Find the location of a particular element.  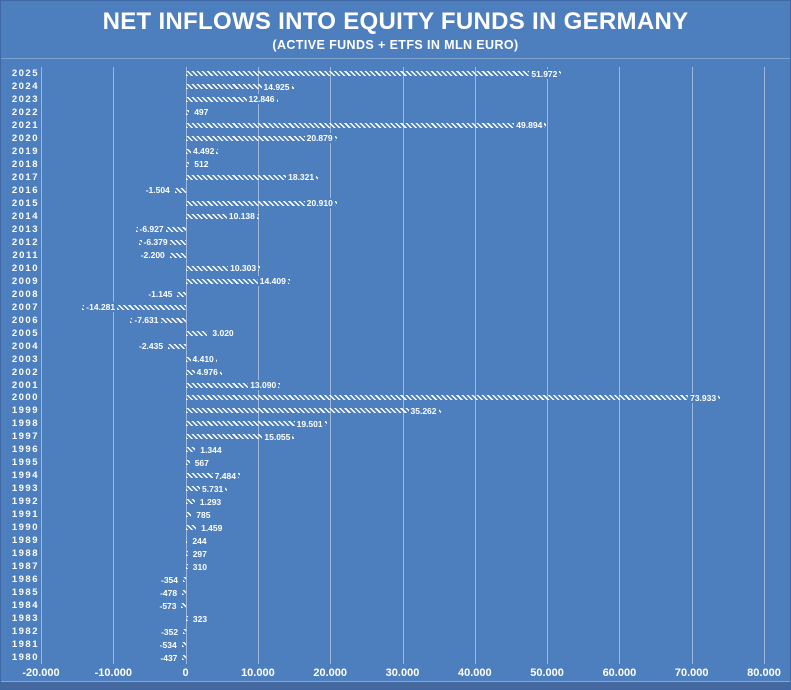

x-axis-tick-label: 40.000 is located at coordinates (474, 673).